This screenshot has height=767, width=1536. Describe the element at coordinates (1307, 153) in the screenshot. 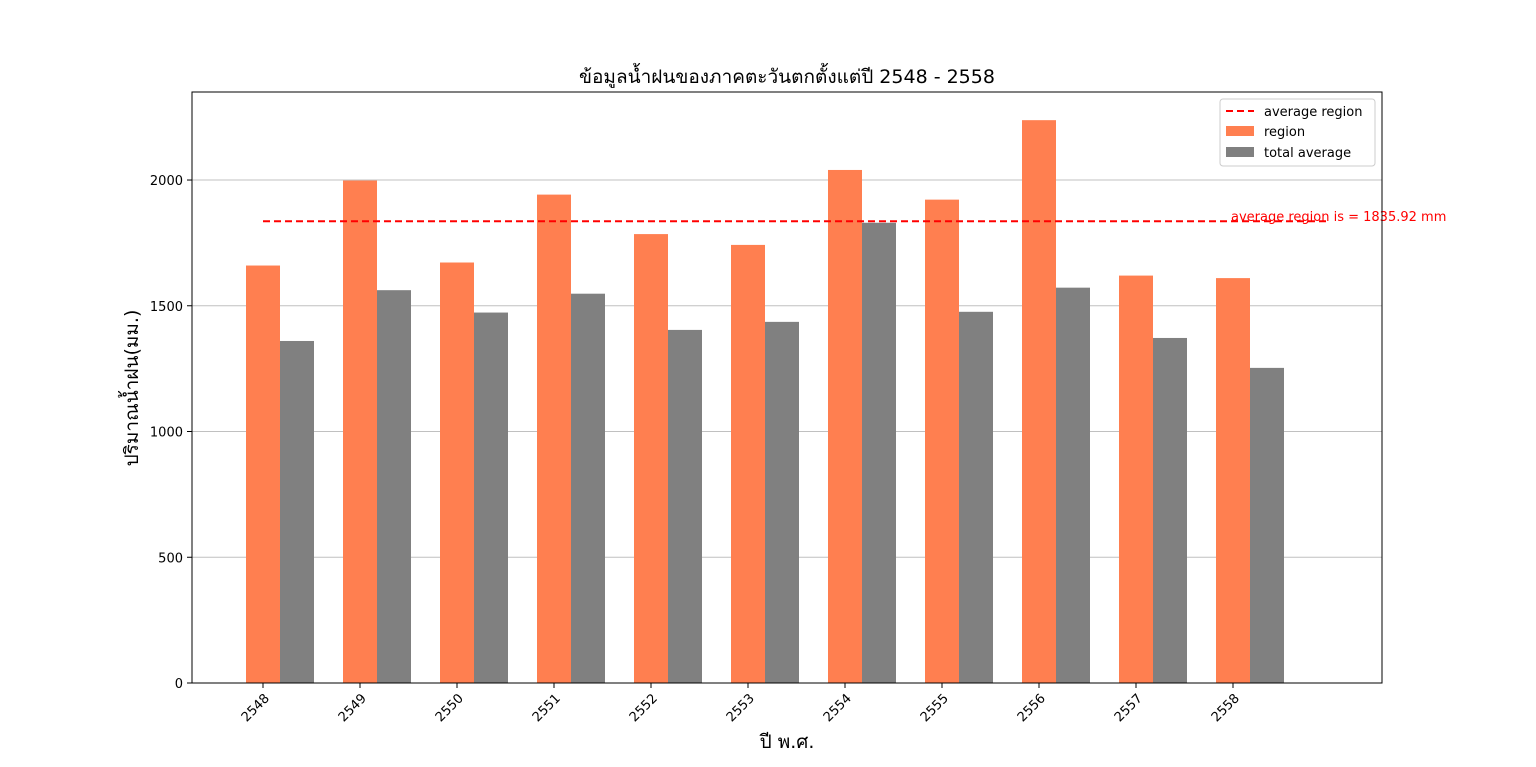

I see `legend-label-total-average: total average` at that location.